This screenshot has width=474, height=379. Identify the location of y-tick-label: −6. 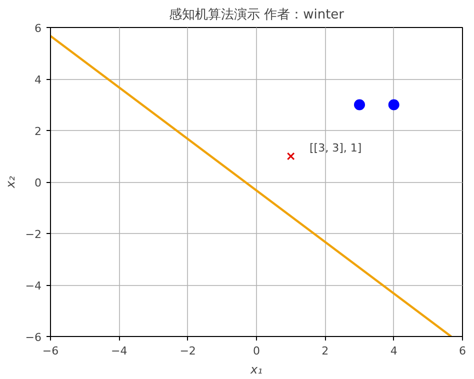
(33, 337).